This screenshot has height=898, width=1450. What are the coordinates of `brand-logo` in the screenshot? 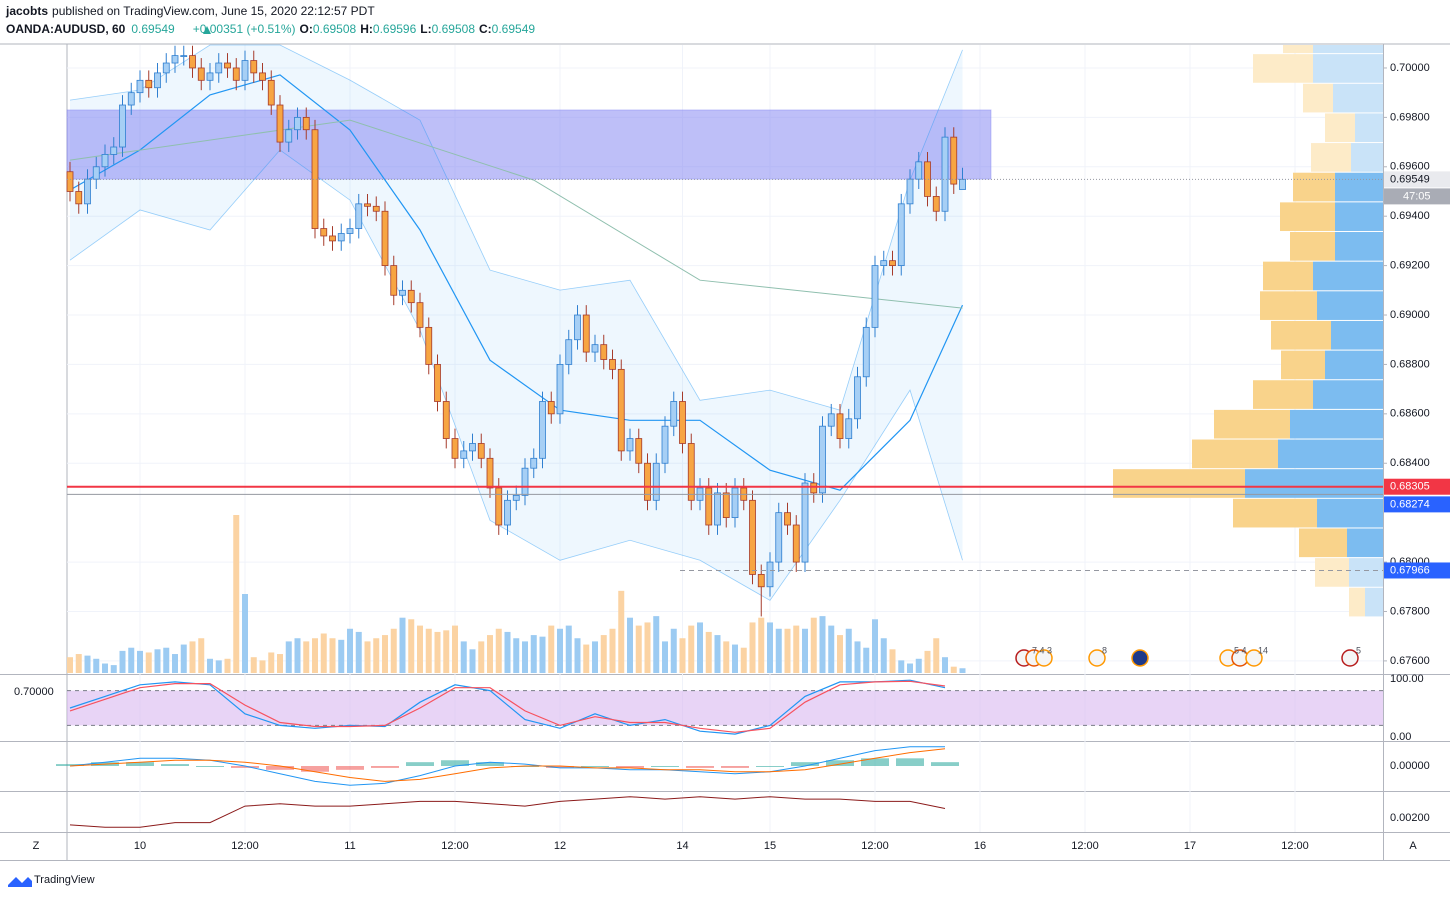 It's located at (20, 882).